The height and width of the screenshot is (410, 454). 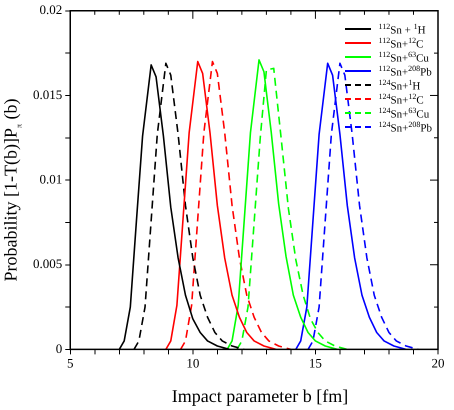 What do you see at coordinates (403, 57) in the screenshot?
I see `legend-label: $^{112}$Sn+$^{63}$Cu` at bounding box center [403, 57].